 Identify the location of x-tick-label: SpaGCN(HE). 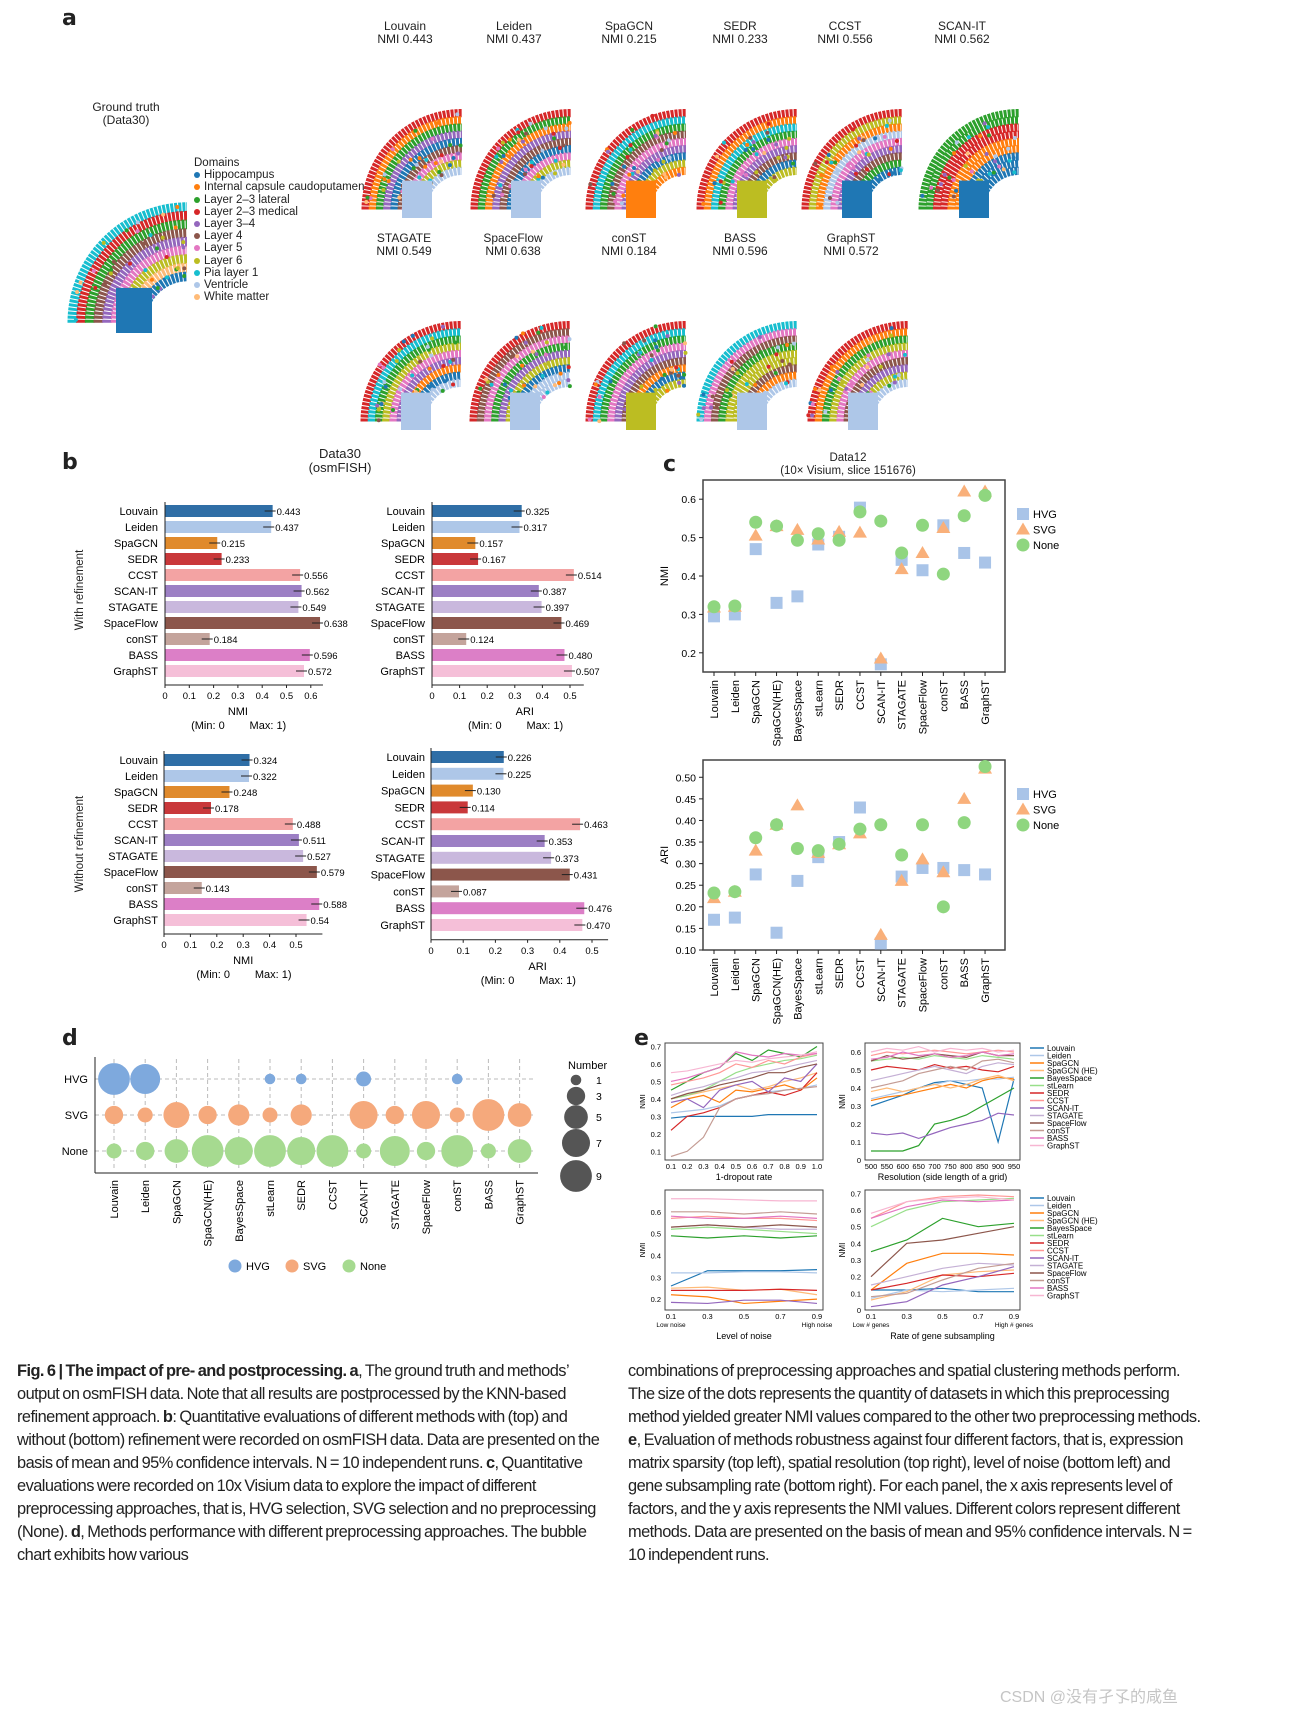
(778, 991).